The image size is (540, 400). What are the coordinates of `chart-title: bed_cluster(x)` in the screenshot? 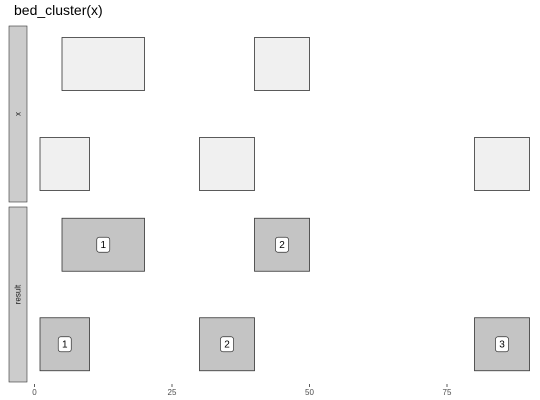 It's located at (58, 10).